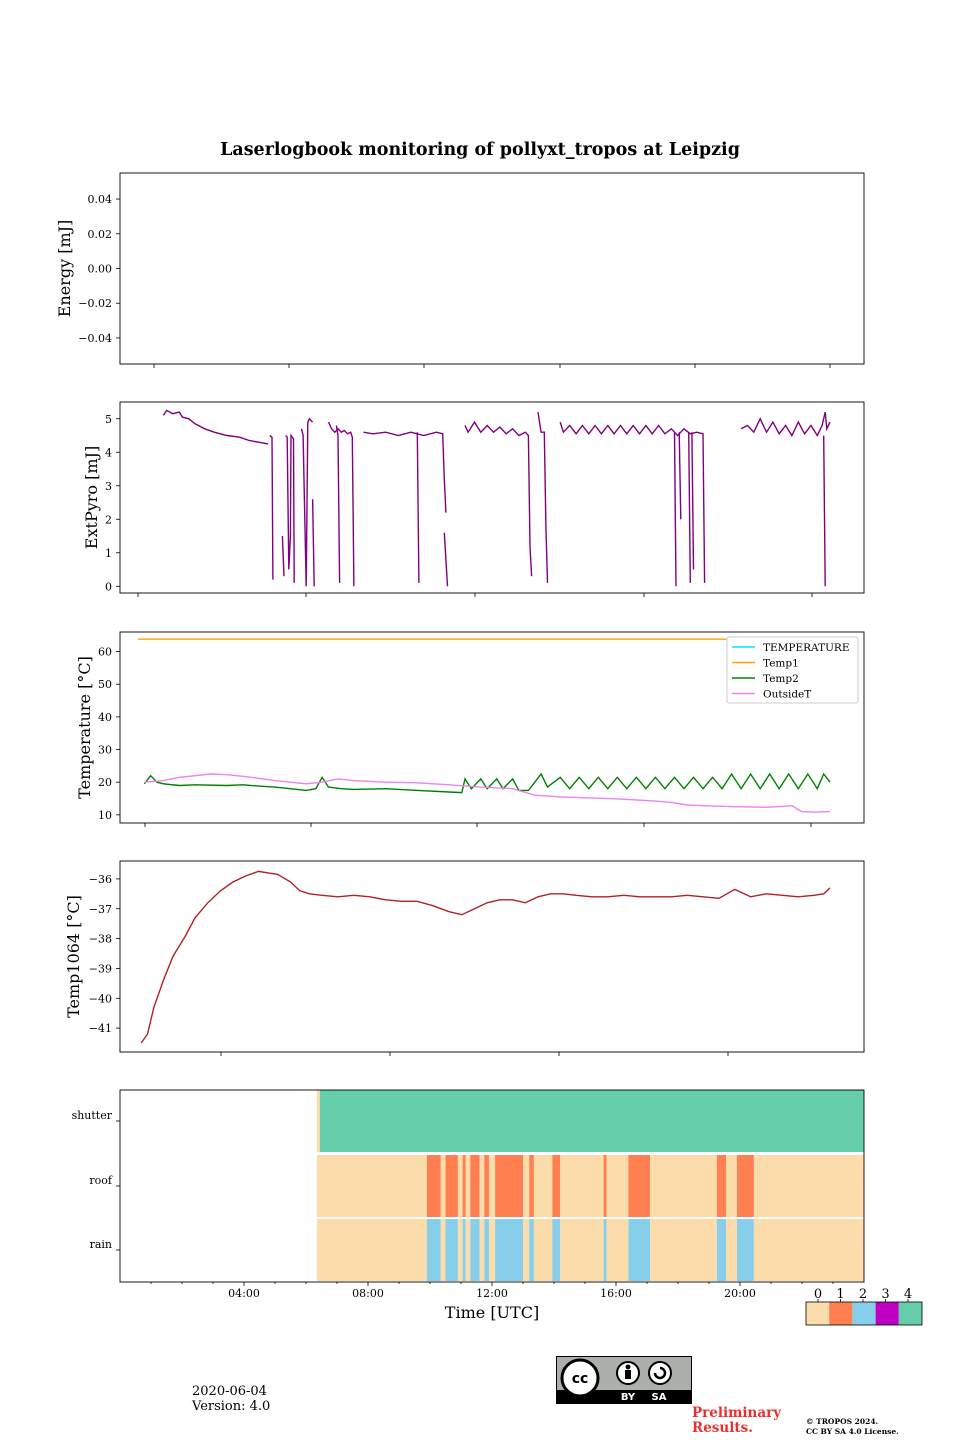 The width and height of the screenshot is (960, 1440). Describe the element at coordinates (818, 1294) in the screenshot. I see `colorbar-tick-label: 0` at that location.